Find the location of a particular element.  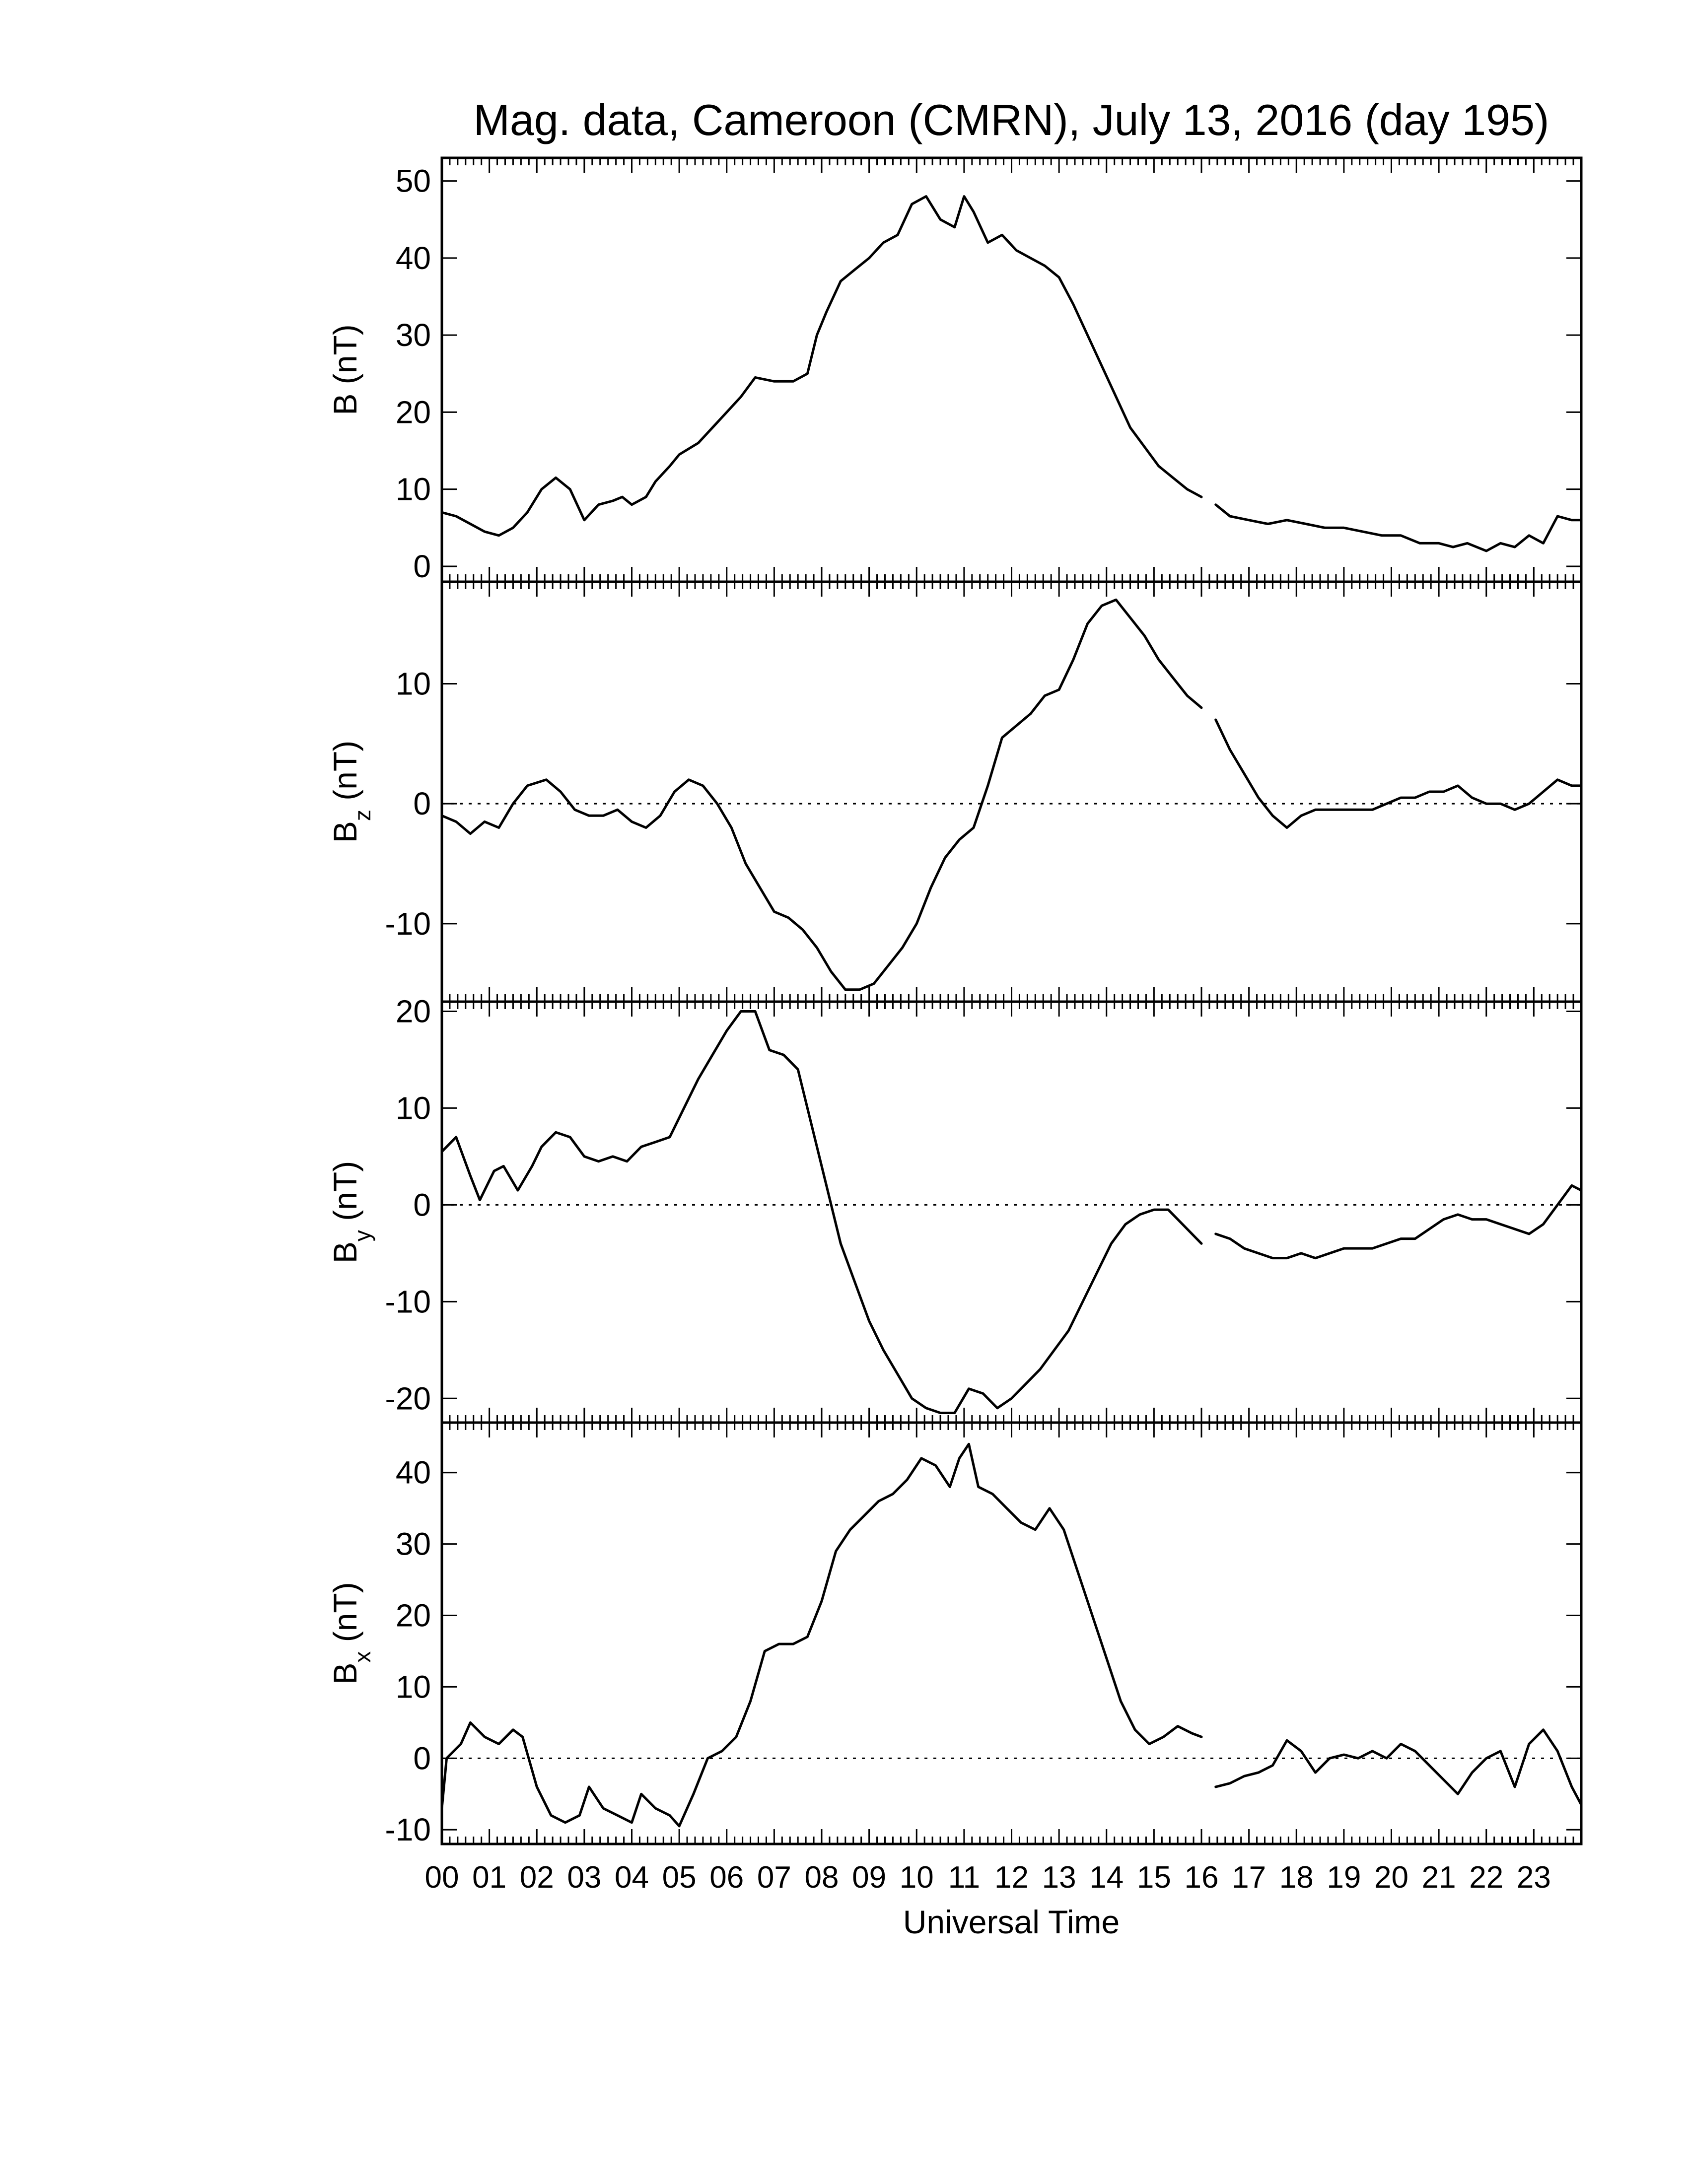

x-tick-label: 03 is located at coordinates (584, 1877).